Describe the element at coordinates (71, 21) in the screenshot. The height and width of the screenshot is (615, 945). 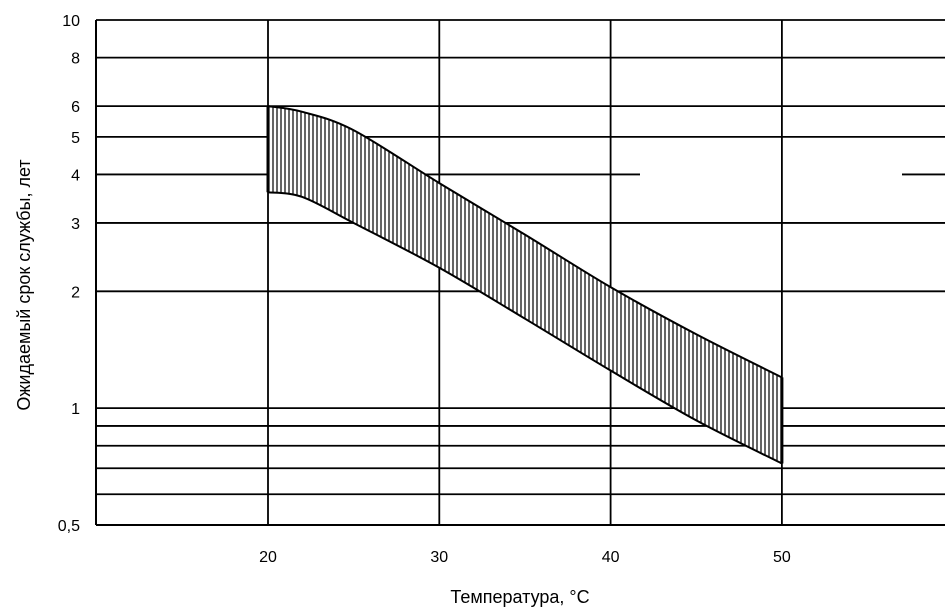
I see `y-tick-label: 10` at that location.